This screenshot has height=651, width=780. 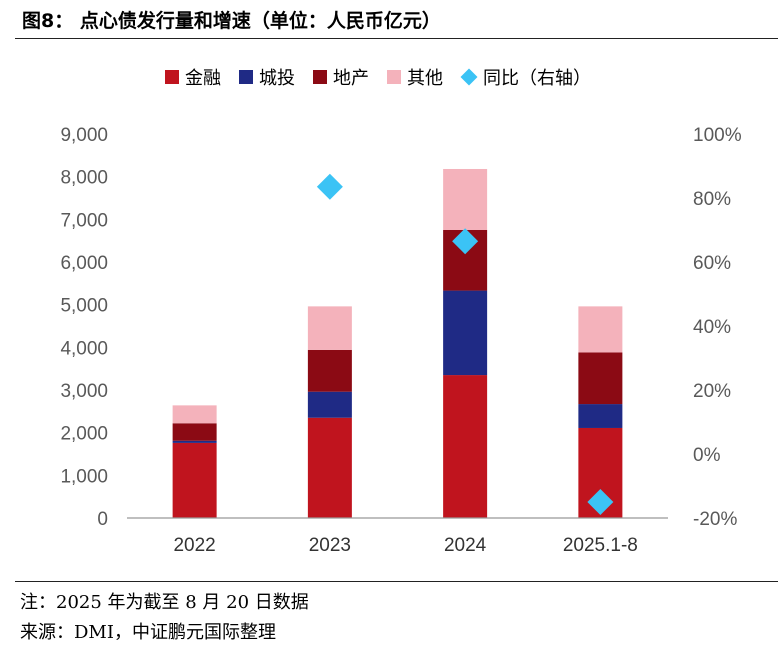 What do you see at coordinates (396, 581) in the screenshot?
I see `footer-divider` at bounding box center [396, 581].